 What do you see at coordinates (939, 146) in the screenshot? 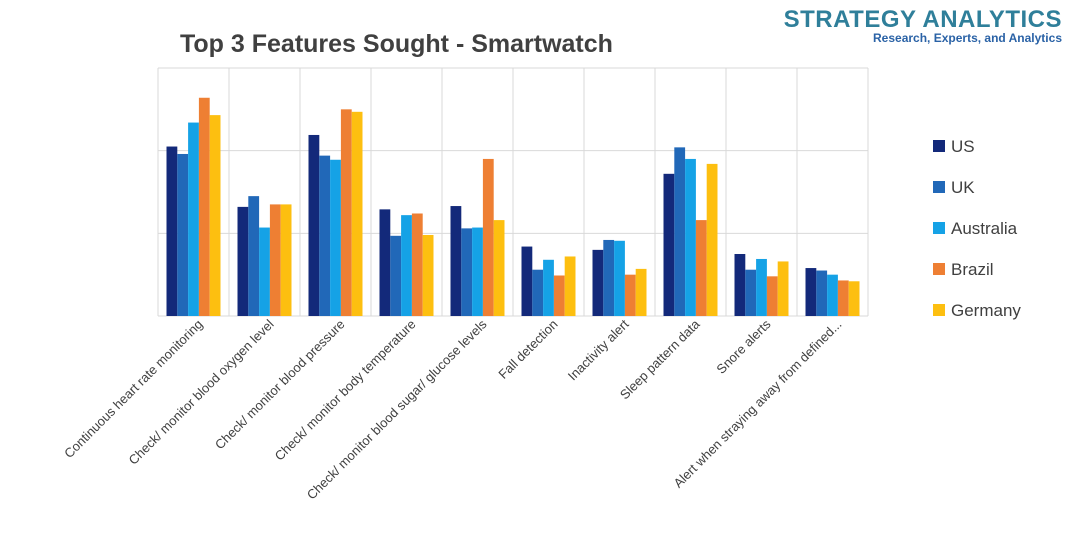
I see `legend-swatch-us` at bounding box center [939, 146].